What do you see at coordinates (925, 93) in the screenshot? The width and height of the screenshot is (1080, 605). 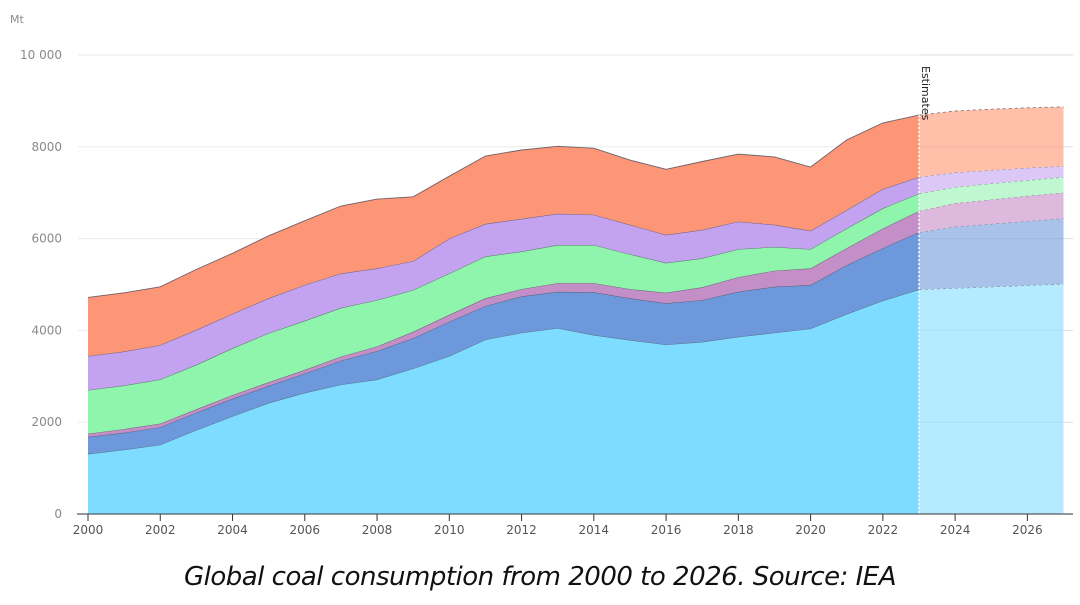 I see `estimates-label: Estimates` at bounding box center [925, 93].